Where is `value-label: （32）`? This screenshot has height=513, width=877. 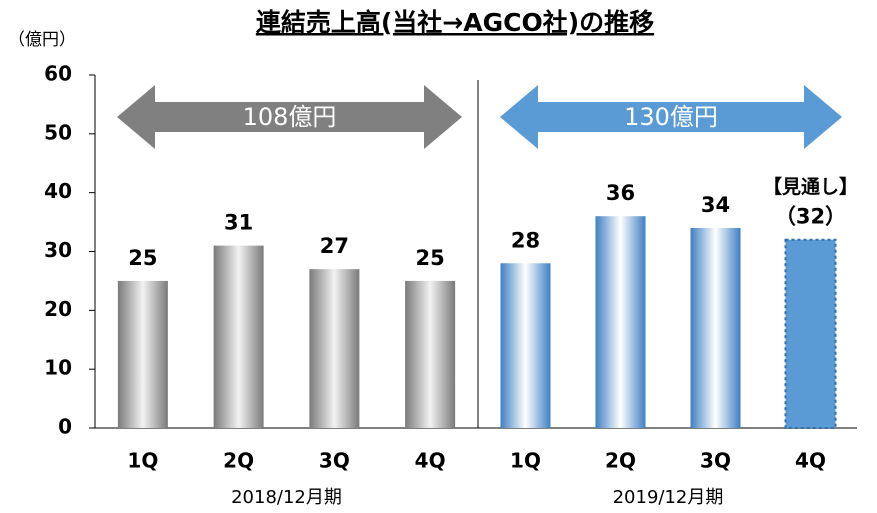
value-label: （32） is located at coordinates (810, 217).